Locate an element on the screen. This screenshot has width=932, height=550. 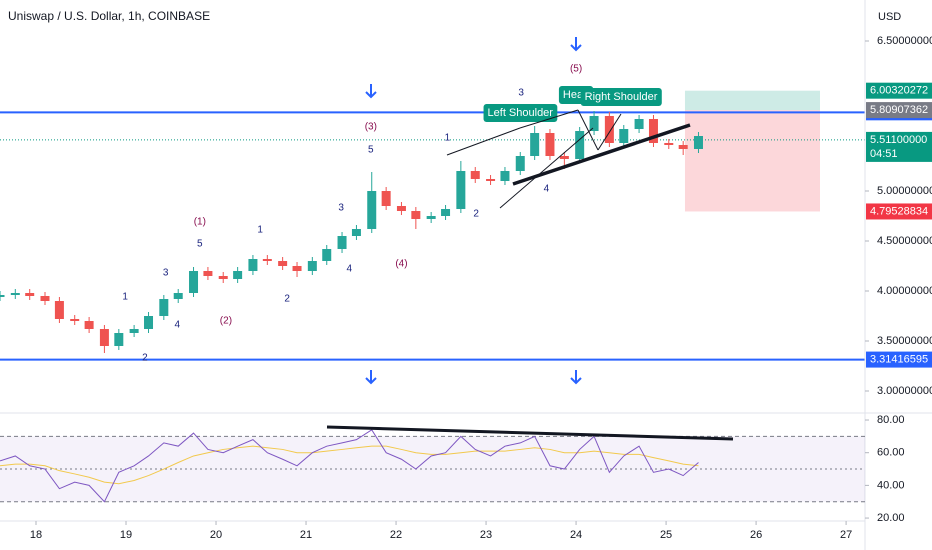
price-tag-label: 6.00320272 is located at coordinates (899, 91).